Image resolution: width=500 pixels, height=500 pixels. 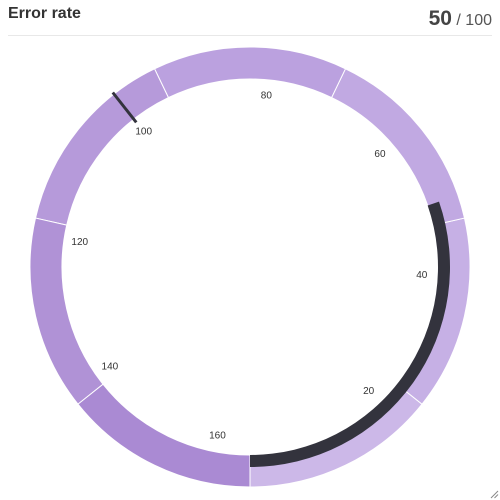 I want to click on gauge-tick-label: 120, so click(x=79, y=242).